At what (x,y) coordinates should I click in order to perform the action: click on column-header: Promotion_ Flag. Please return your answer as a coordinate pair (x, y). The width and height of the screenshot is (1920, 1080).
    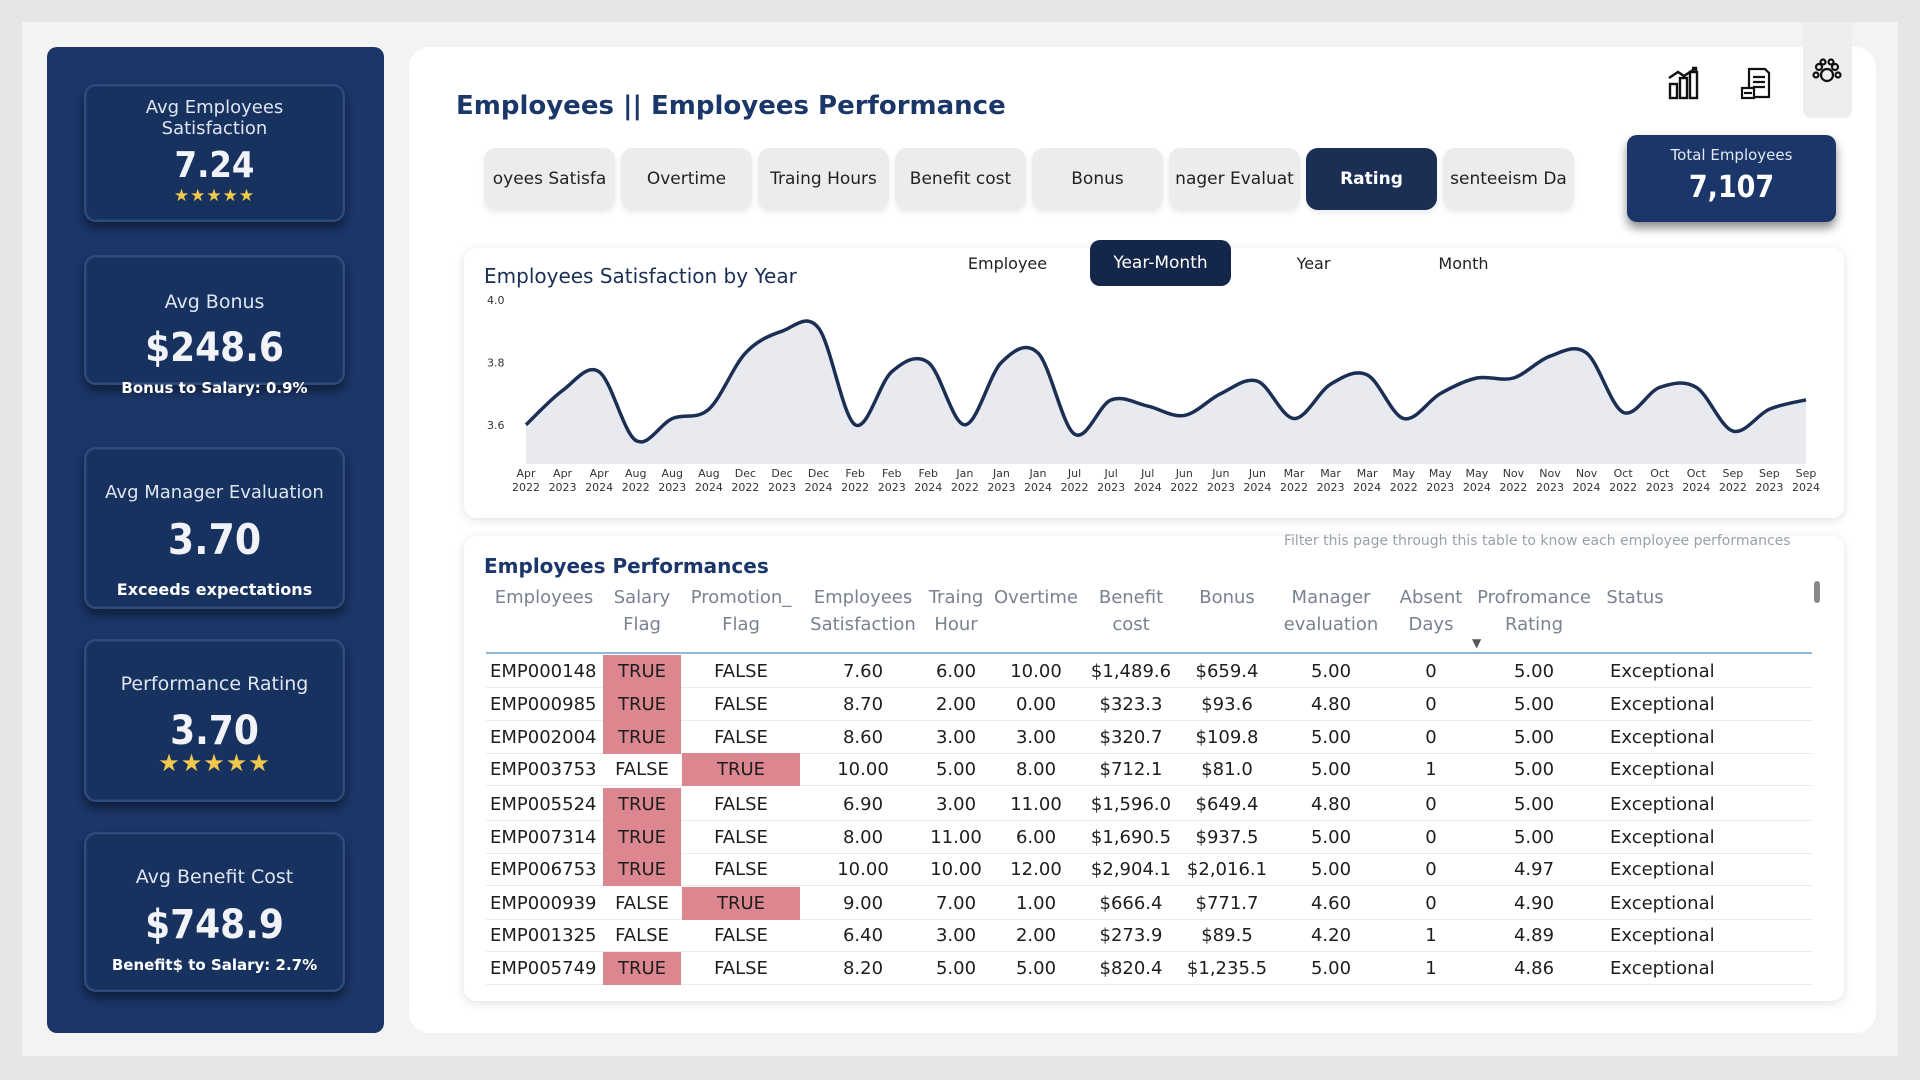
    Looking at the image, I should click on (741, 611).